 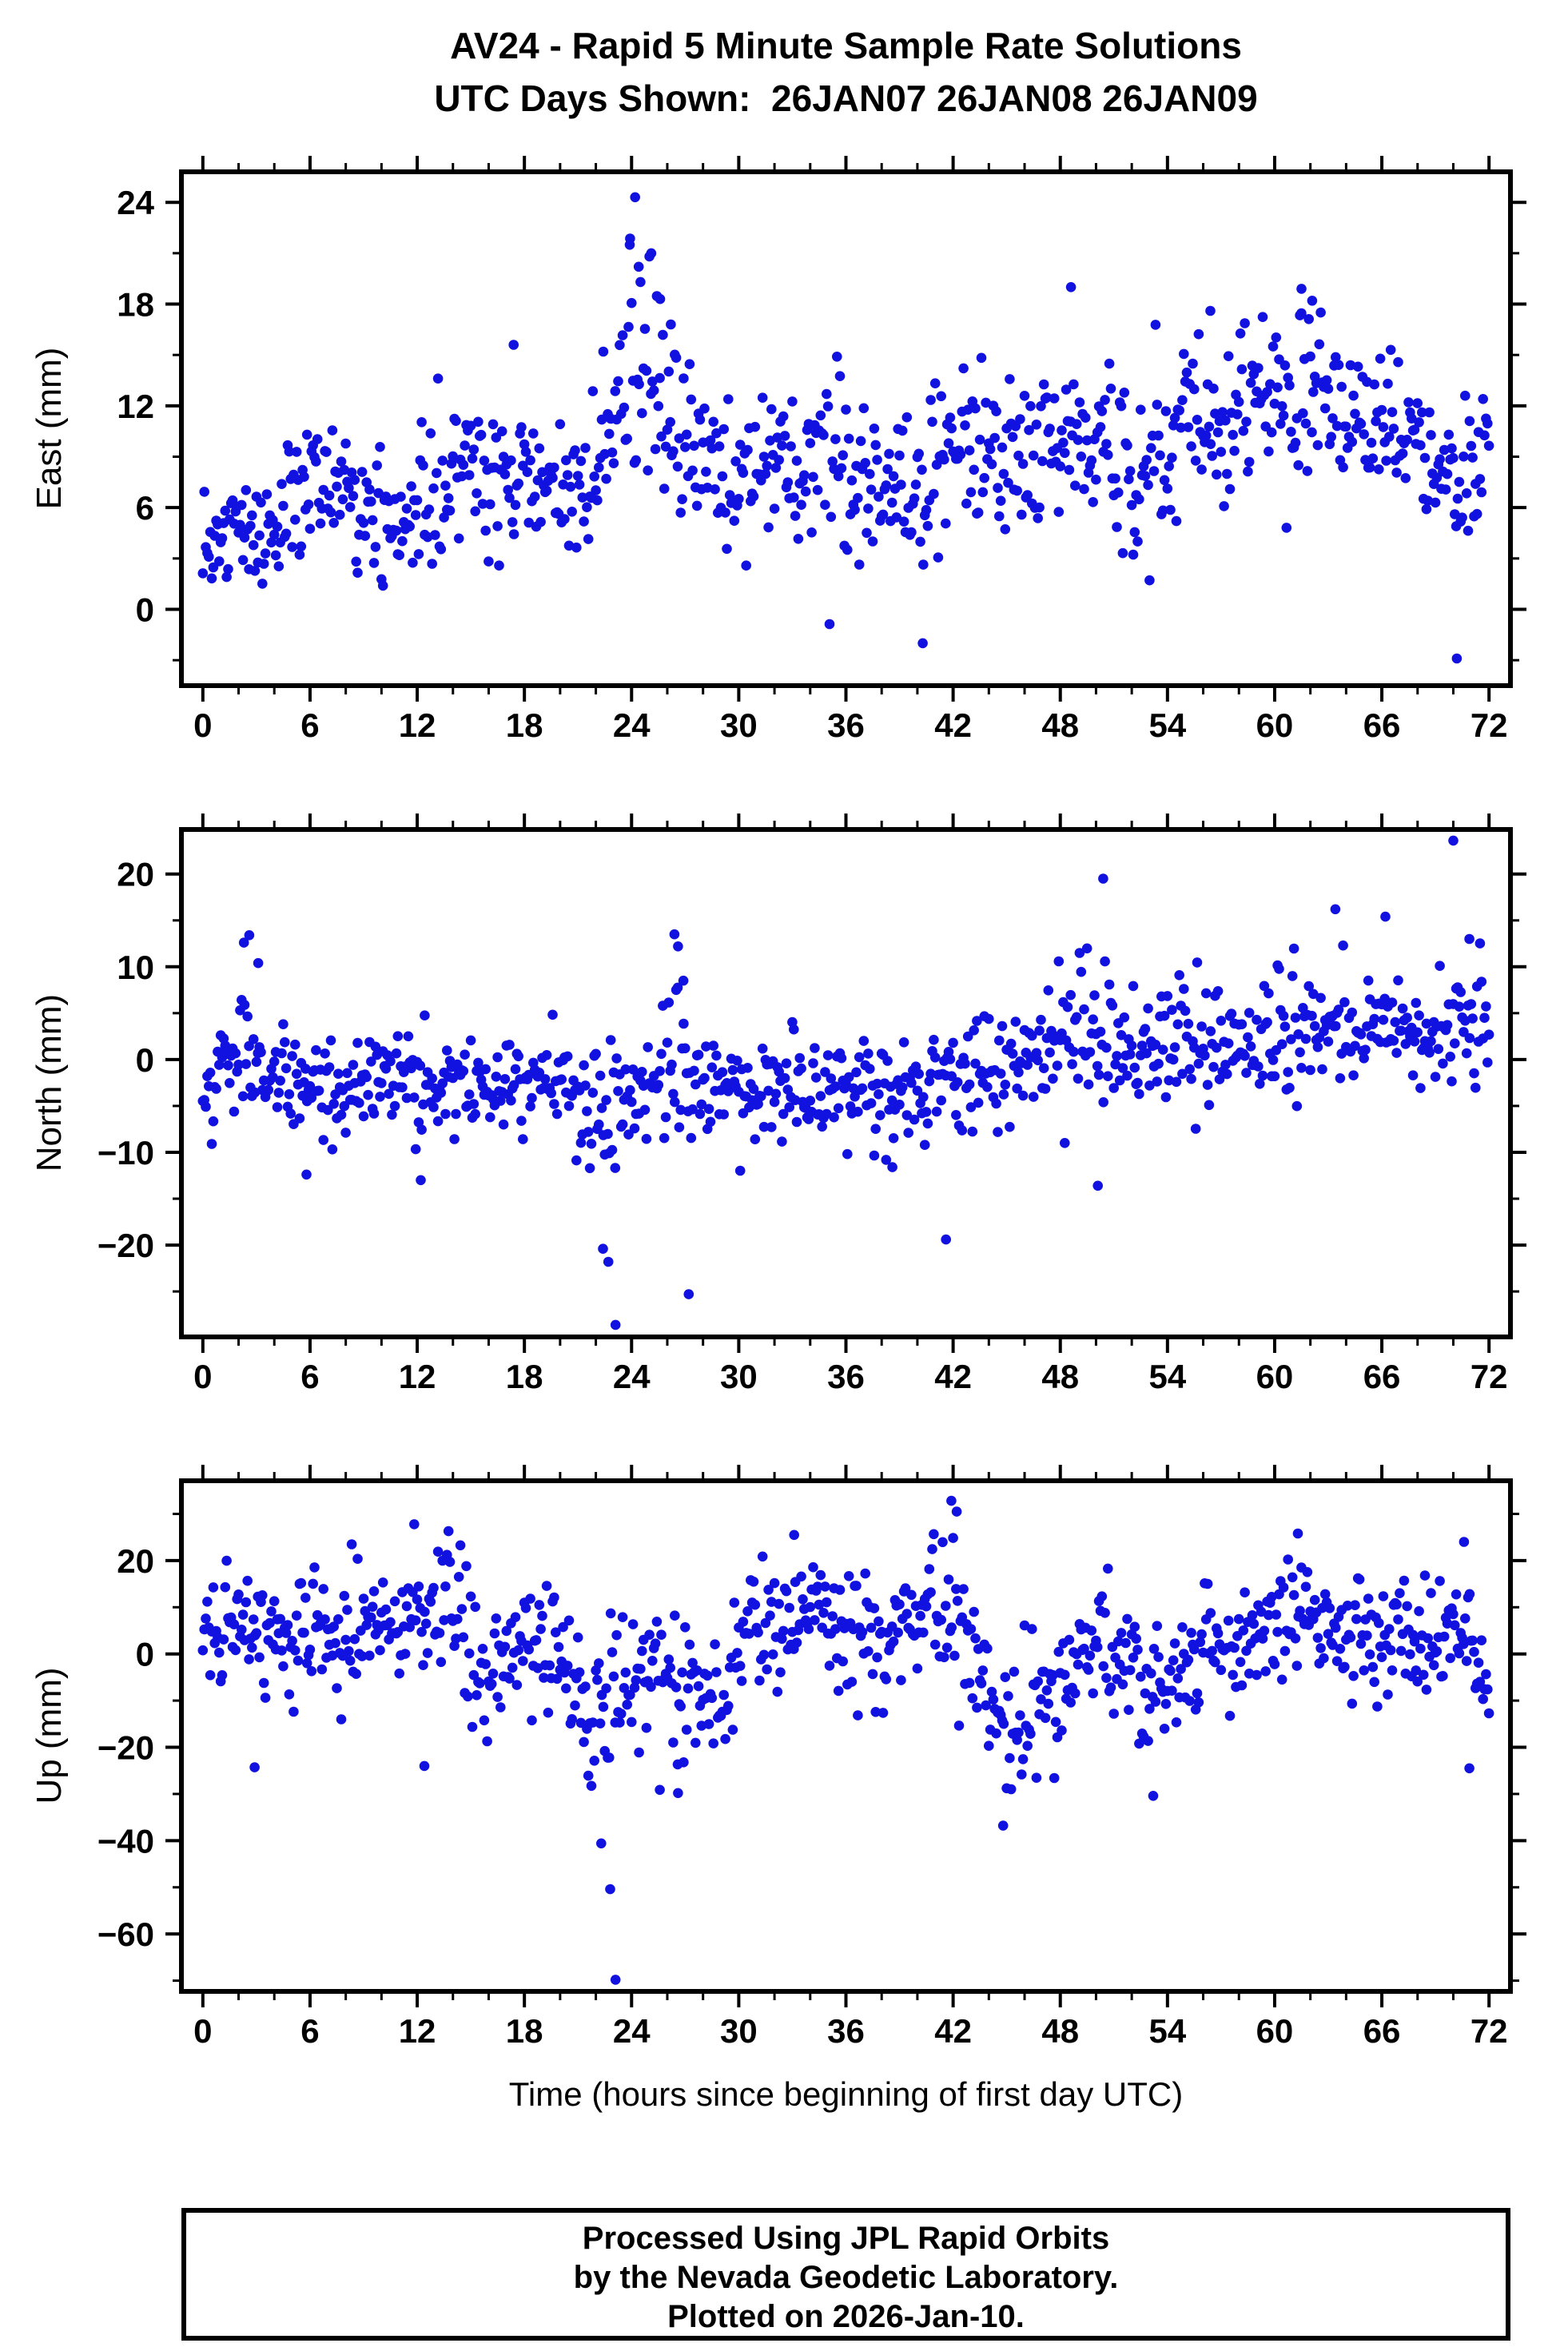 I want to click on x-tick-label: 72, so click(x=1489, y=725).